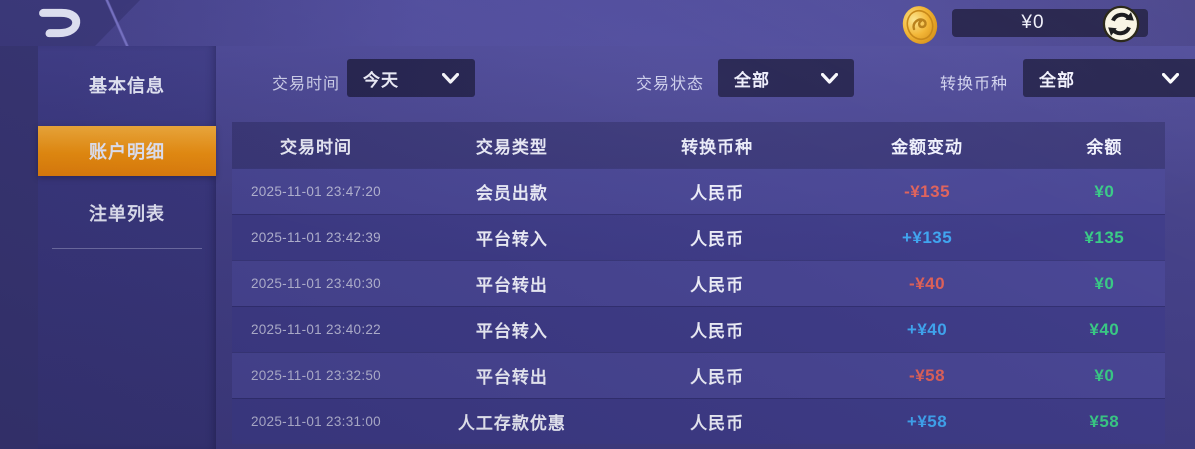 This screenshot has height=449, width=1195. I want to click on gold-coin-icon, so click(920, 25).